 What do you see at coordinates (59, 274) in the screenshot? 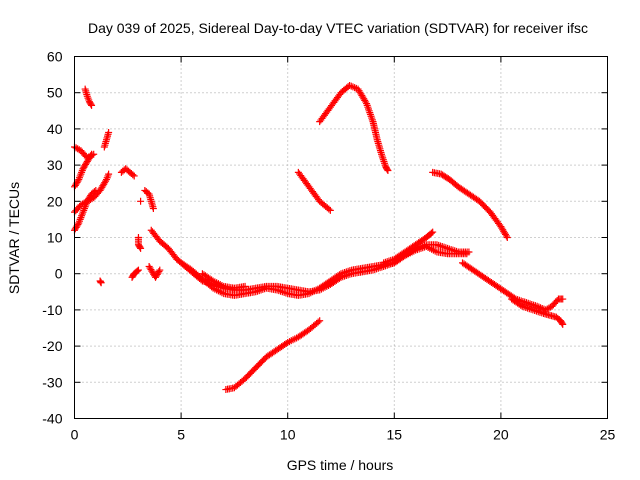
I see `y-tick-label: 0` at bounding box center [59, 274].